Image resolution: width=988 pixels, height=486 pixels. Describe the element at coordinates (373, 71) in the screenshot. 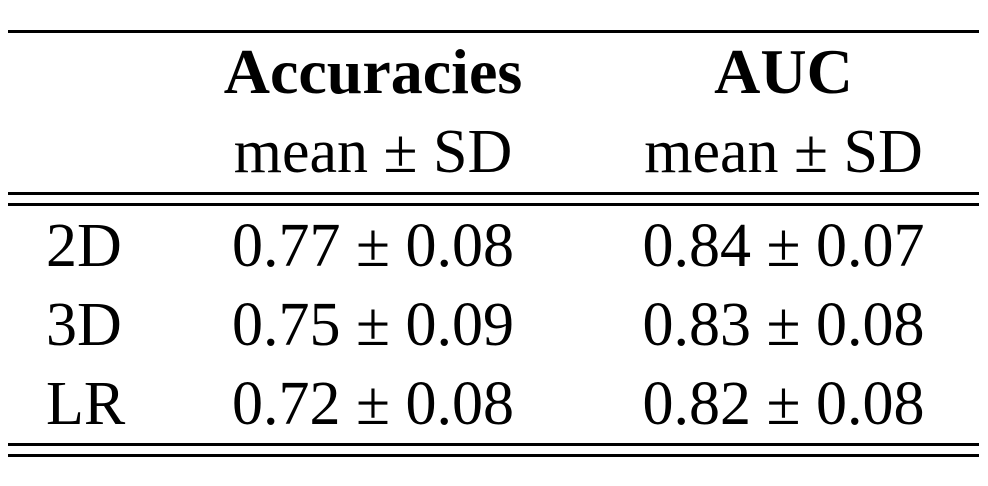

I see `header-accuracies: Accuracies` at that location.